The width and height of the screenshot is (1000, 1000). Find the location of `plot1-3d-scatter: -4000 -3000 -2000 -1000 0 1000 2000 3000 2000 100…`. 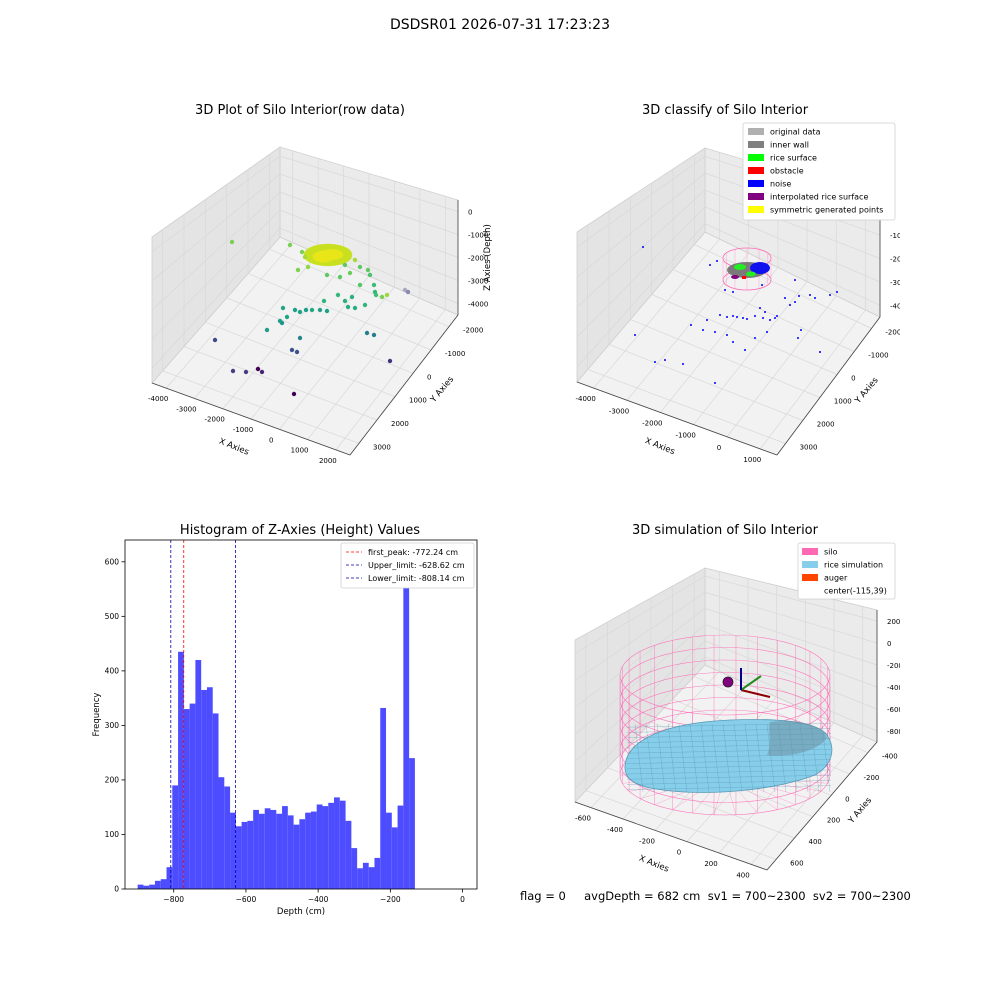

plot1-3d-scatter: -4000 -3000 -2000 -1000 0 1000 2000 3000 2000 100… is located at coordinates (320, 305).